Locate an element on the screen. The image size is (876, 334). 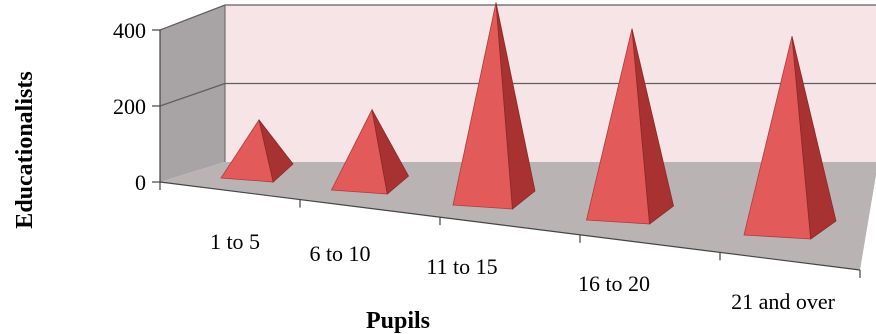
side-wall-top-line is located at coordinates (192, 17).